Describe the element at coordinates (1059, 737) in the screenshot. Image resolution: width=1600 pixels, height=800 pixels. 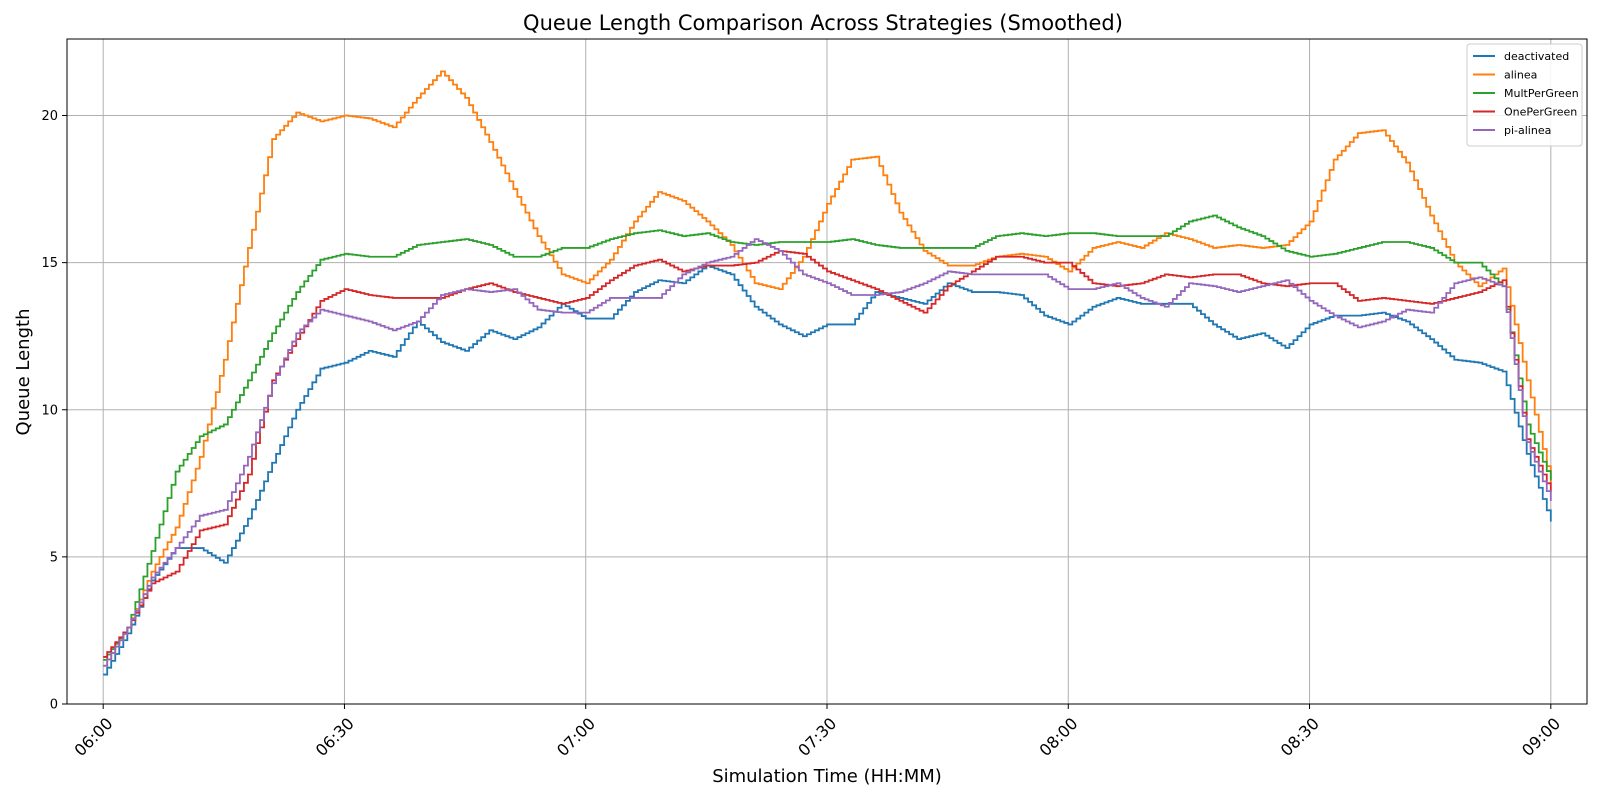
I see `x-tick-label: 08:00` at that location.